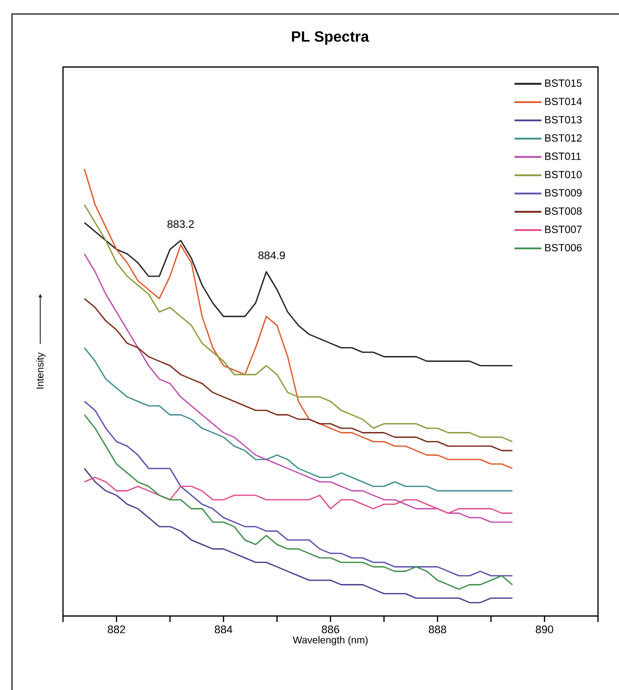 This screenshot has width=619, height=690. What do you see at coordinates (331, 630) in the screenshot?
I see `x-tick-label: 886` at bounding box center [331, 630].